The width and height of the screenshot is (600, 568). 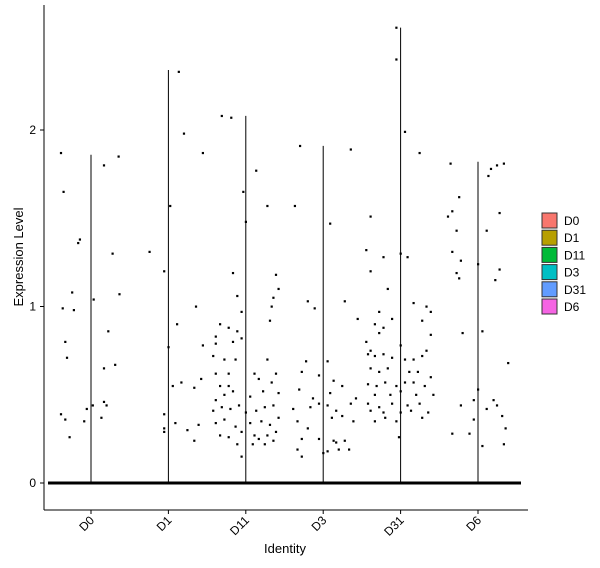 What do you see at coordinates (478, 483) in the screenshot?
I see `zero-band-D6` at bounding box center [478, 483].